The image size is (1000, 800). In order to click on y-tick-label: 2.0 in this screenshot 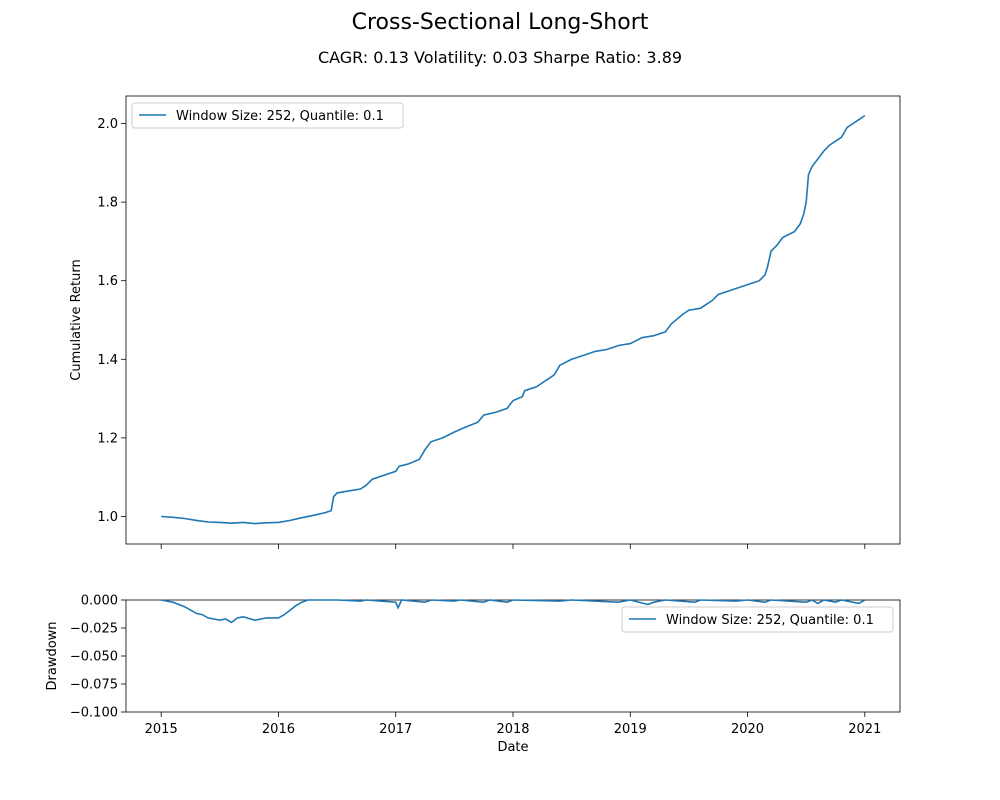, I will do `click(107, 124)`.